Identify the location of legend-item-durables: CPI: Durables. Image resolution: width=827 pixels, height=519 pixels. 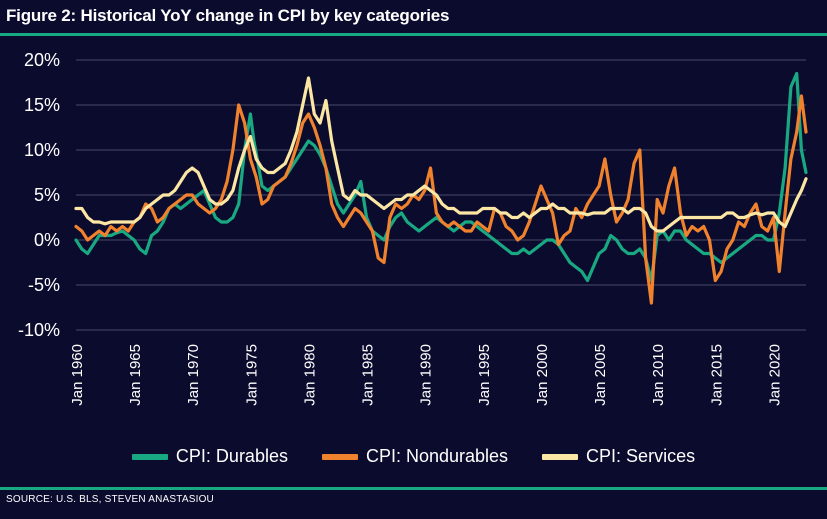
(209, 456).